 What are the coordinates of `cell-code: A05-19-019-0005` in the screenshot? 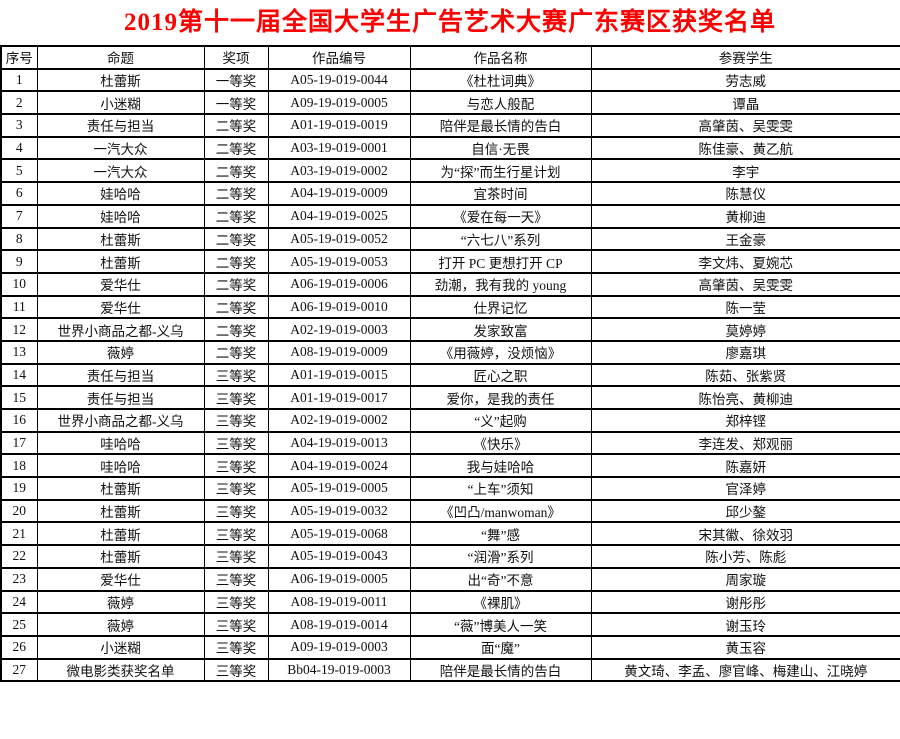 It's located at (339, 488).